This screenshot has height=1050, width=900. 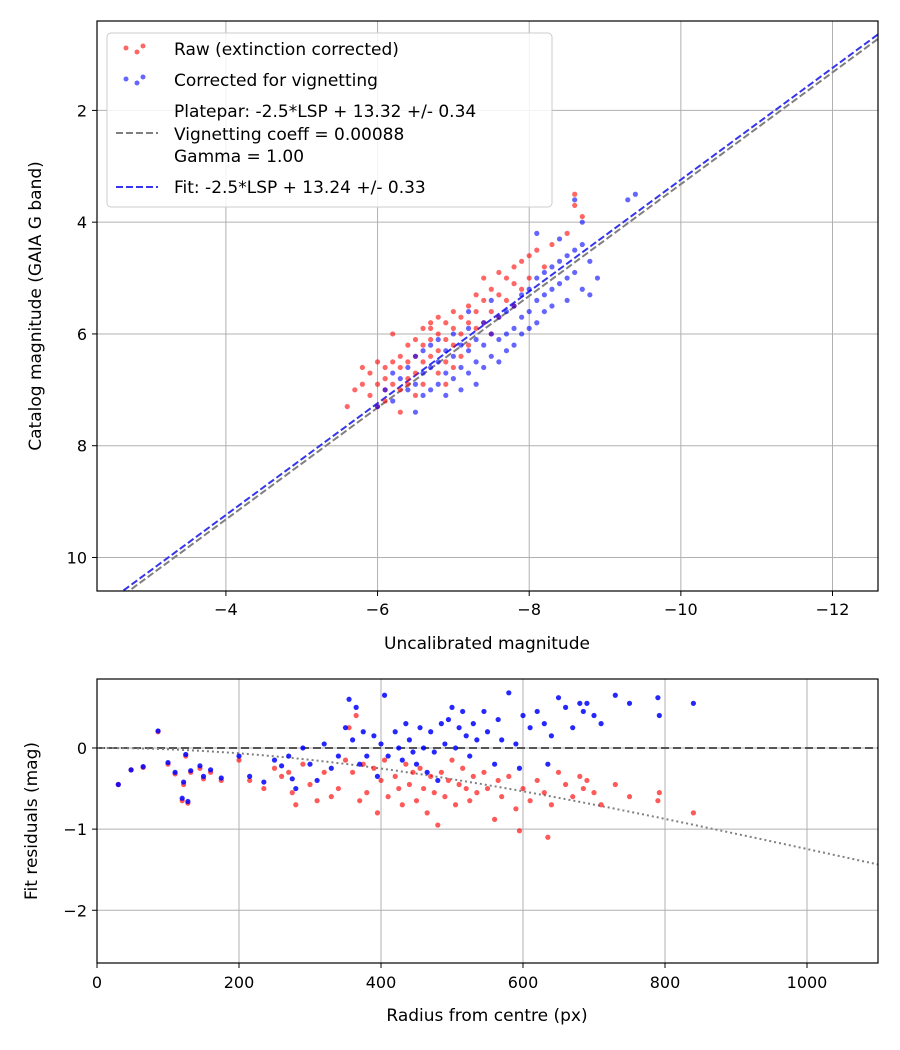 What do you see at coordinates (523, 982) in the screenshot?
I see `bottom-xtick-label: 600` at bounding box center [523, 982].